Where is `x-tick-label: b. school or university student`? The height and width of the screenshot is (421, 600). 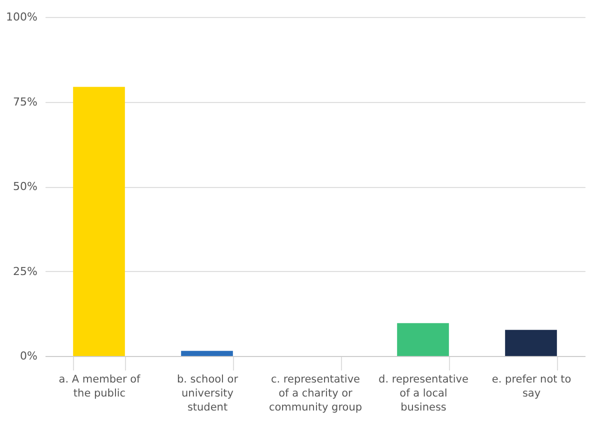 x-tick-label: b. school or university student is located at coordinates (207, 394).